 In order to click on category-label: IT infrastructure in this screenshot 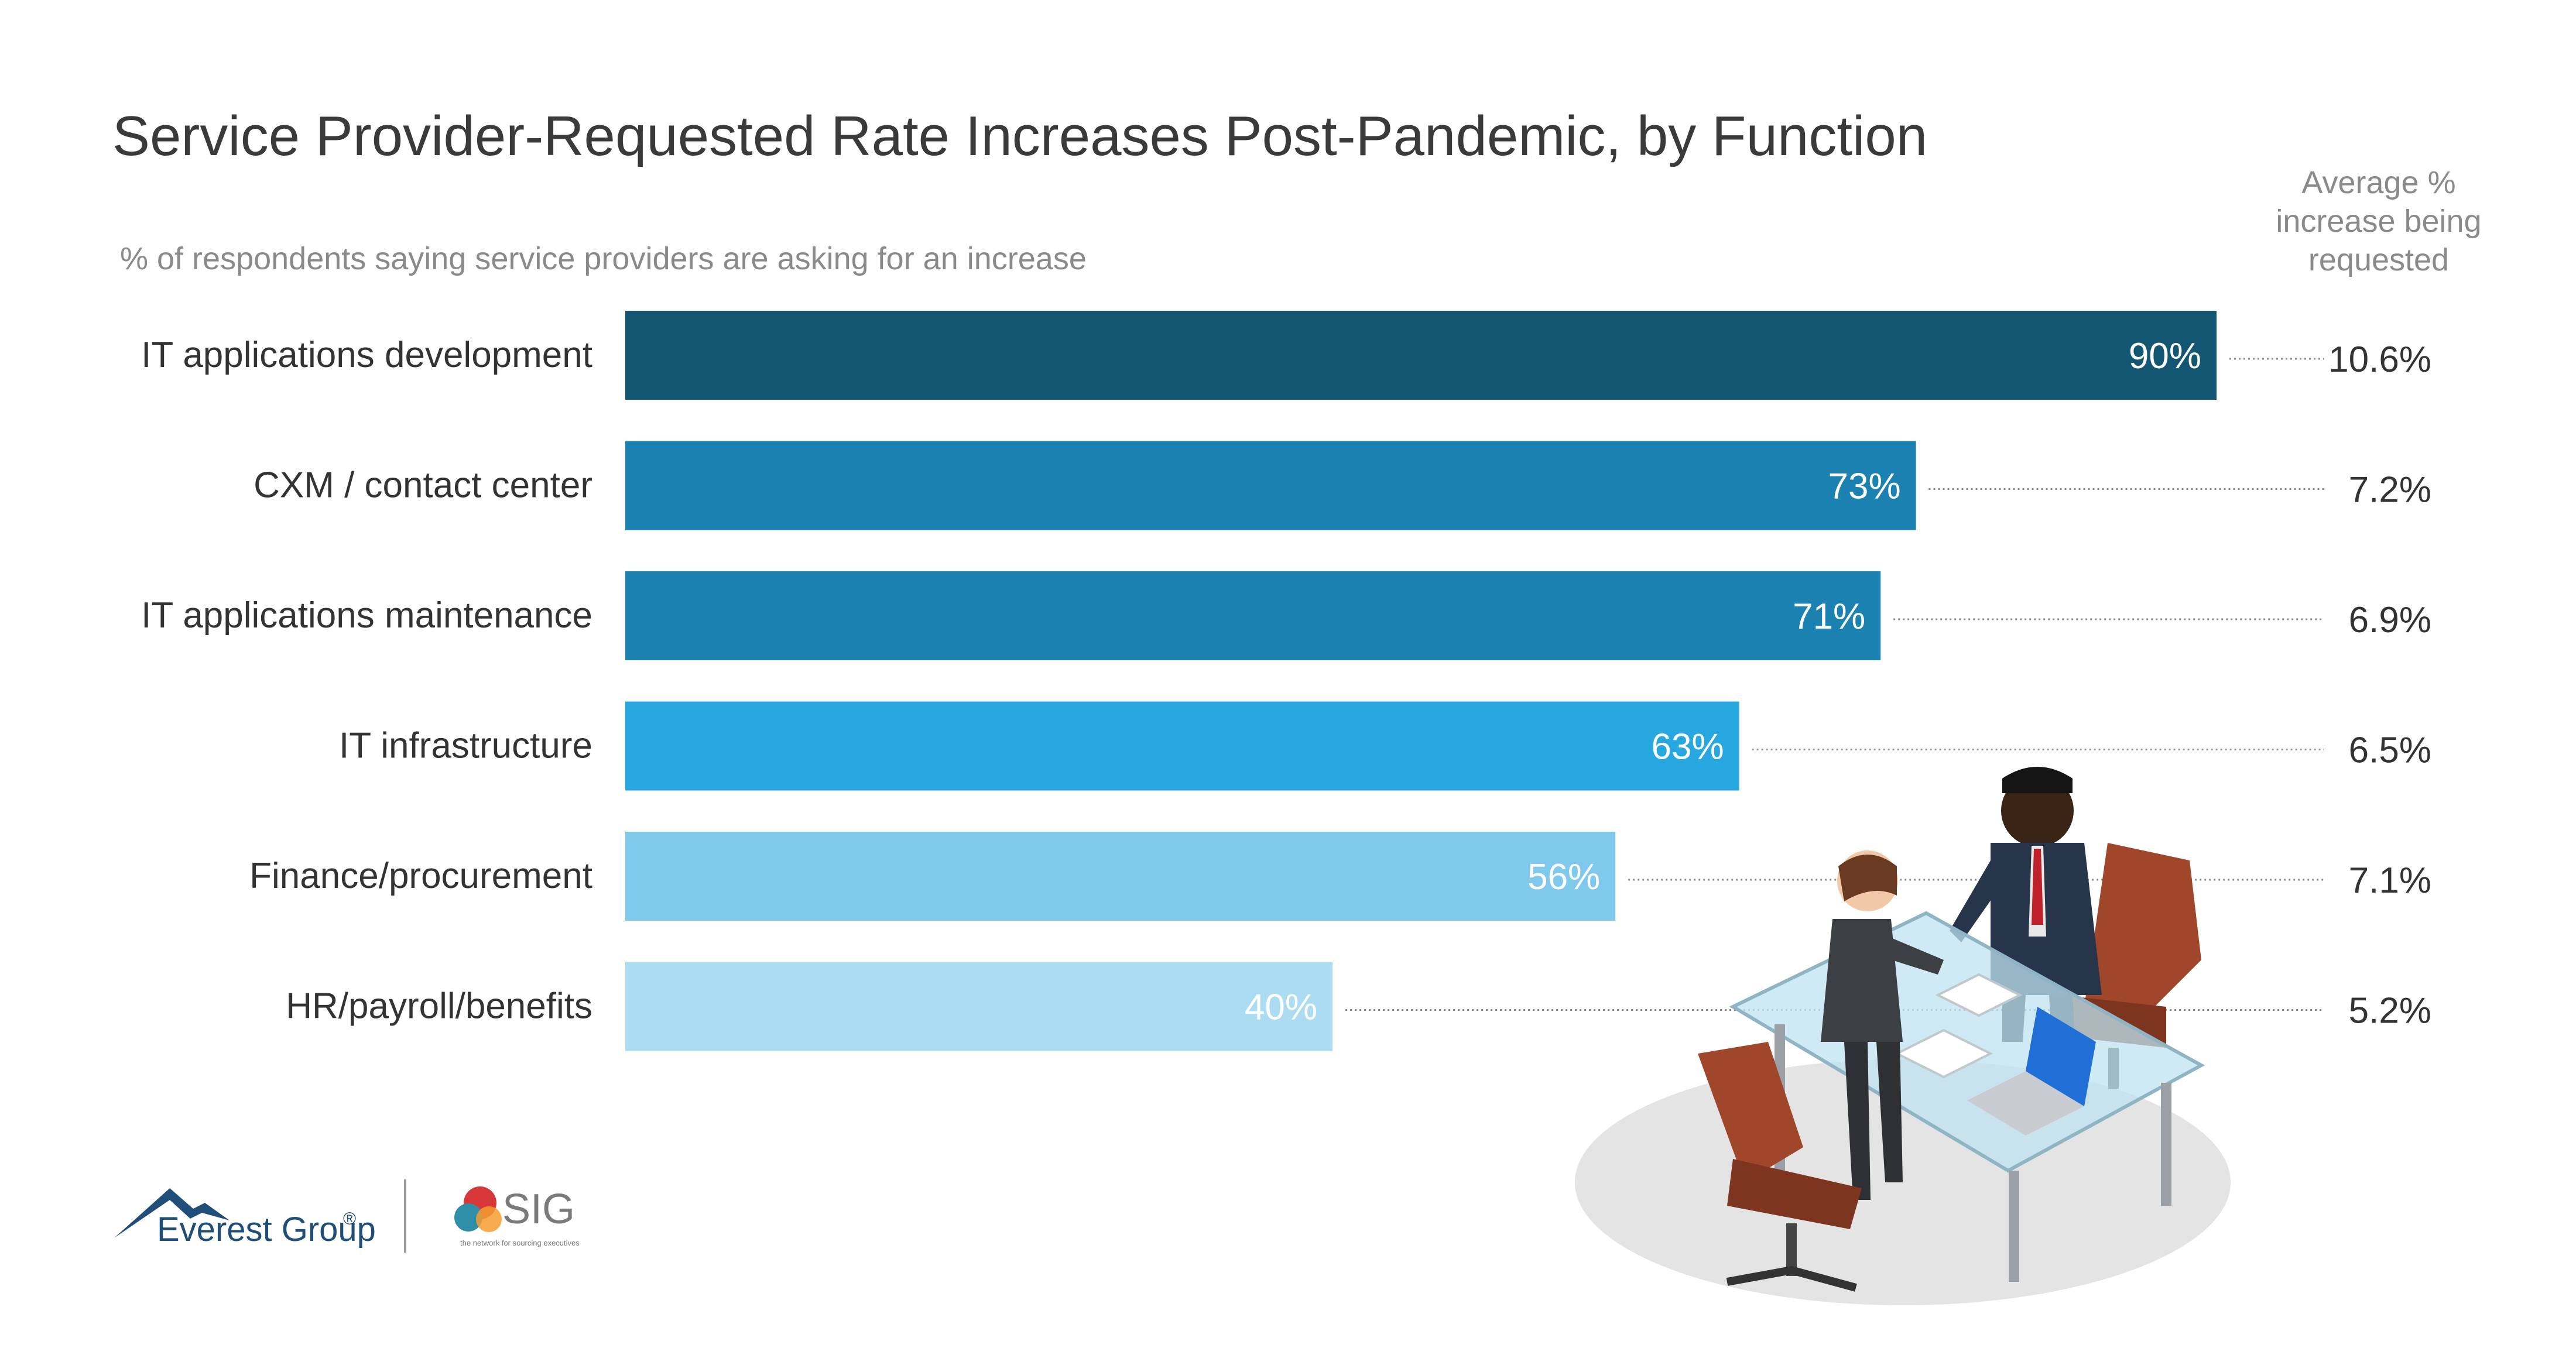, I will do `click(465, 746)`.